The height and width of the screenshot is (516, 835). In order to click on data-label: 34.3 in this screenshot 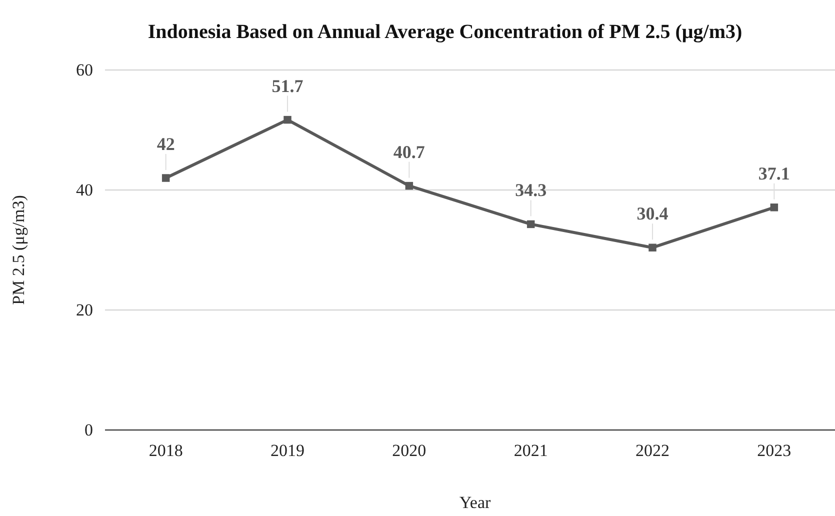, I will do `click(531, 190)`.